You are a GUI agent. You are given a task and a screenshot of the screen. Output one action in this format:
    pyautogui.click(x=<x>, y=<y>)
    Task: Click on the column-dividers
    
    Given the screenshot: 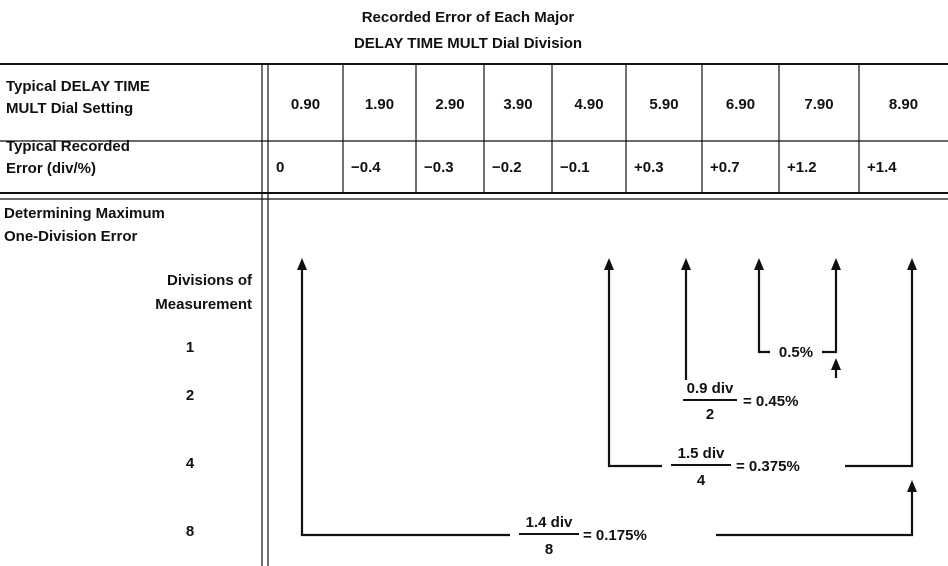 What is the action you would take?
    pyautogui.click(x=601, y=128)
    